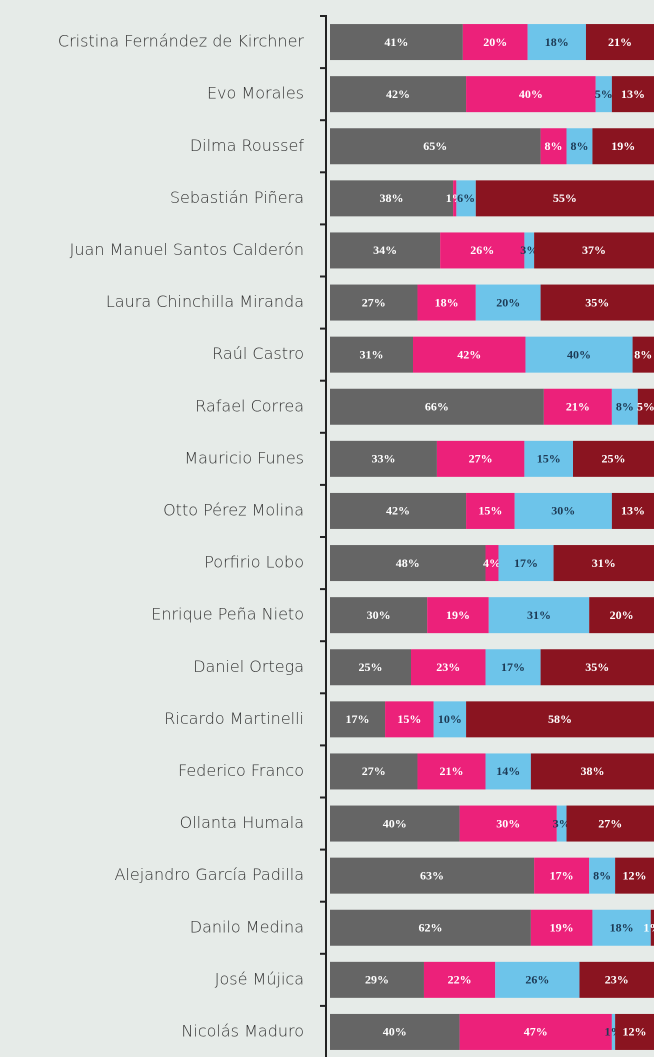  I want to click on category-label: José Mújica, so click(259, 978).